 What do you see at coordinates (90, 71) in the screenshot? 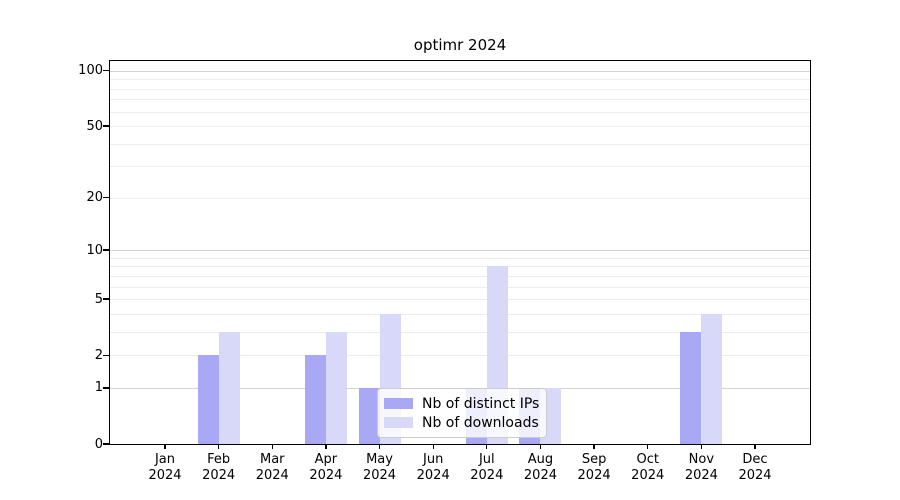
I see `y-axis-tick-label: 100` at bounding box center [90, 71].